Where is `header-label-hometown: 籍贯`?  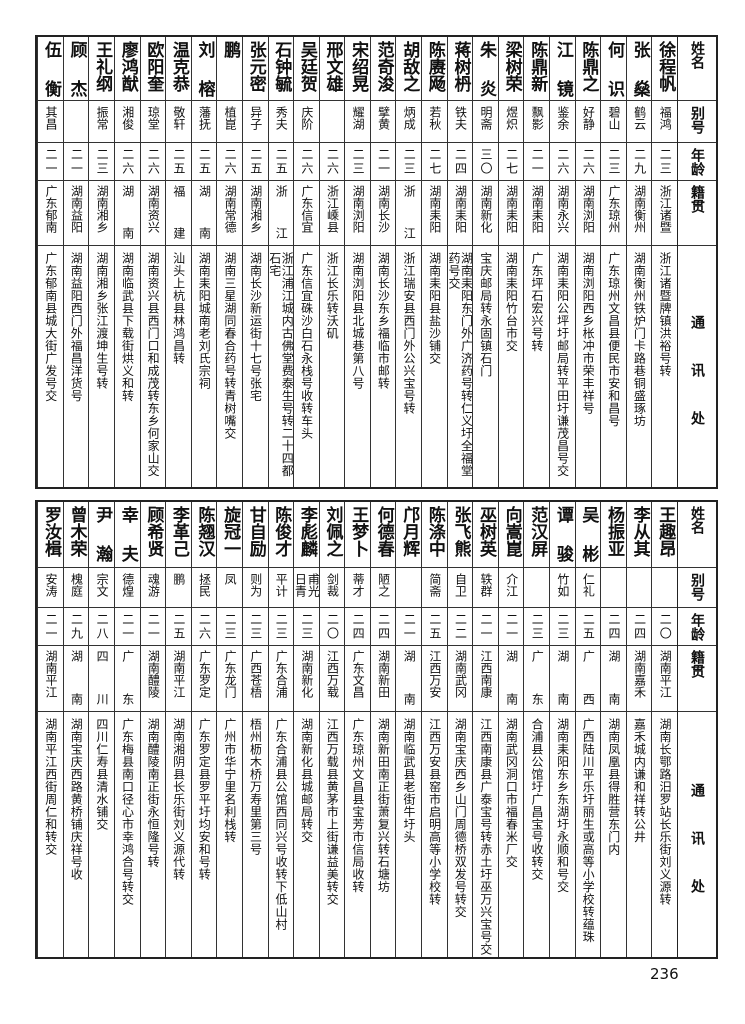
header-label-hometown: 籍贯 is located at coordinates (697, 199).